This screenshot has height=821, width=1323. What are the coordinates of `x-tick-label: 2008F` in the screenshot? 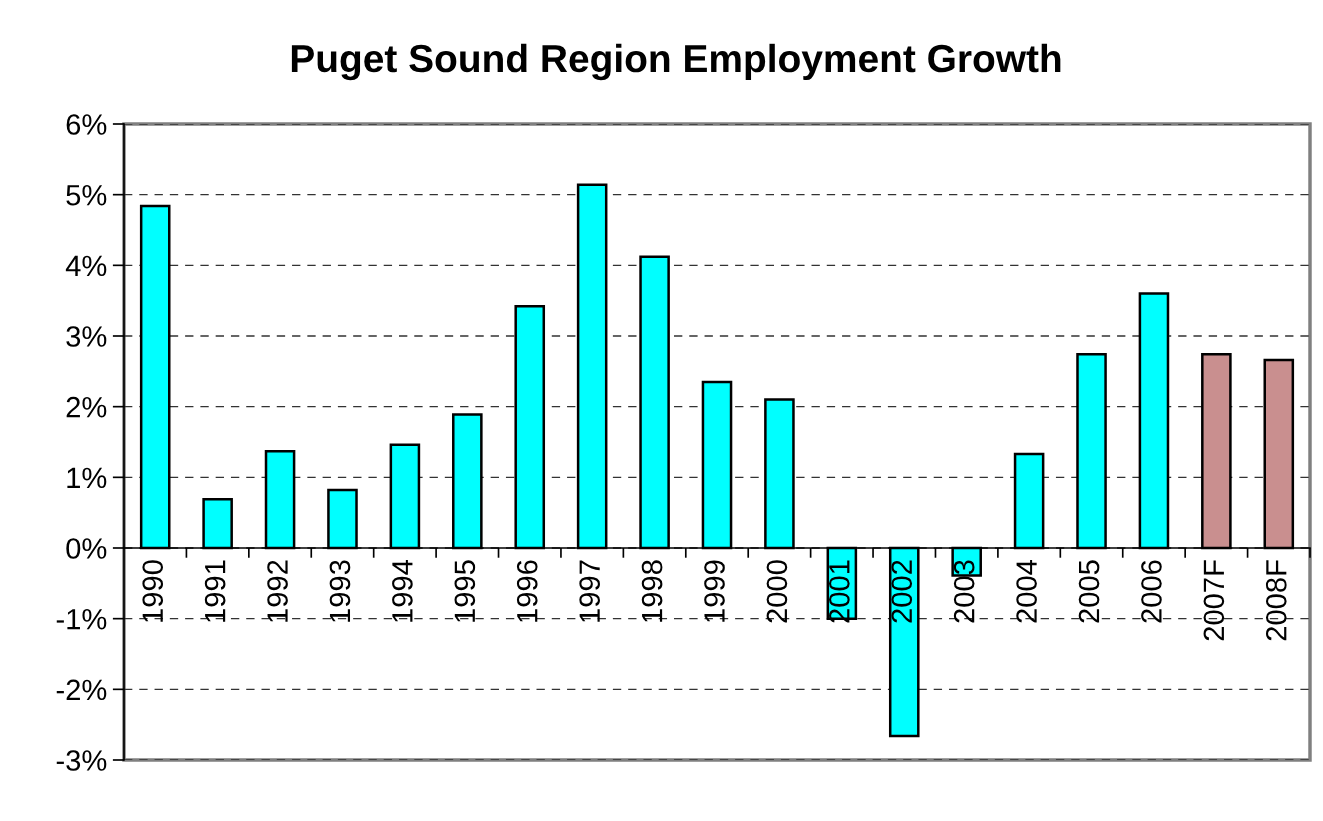 It's located at (1276, 600).